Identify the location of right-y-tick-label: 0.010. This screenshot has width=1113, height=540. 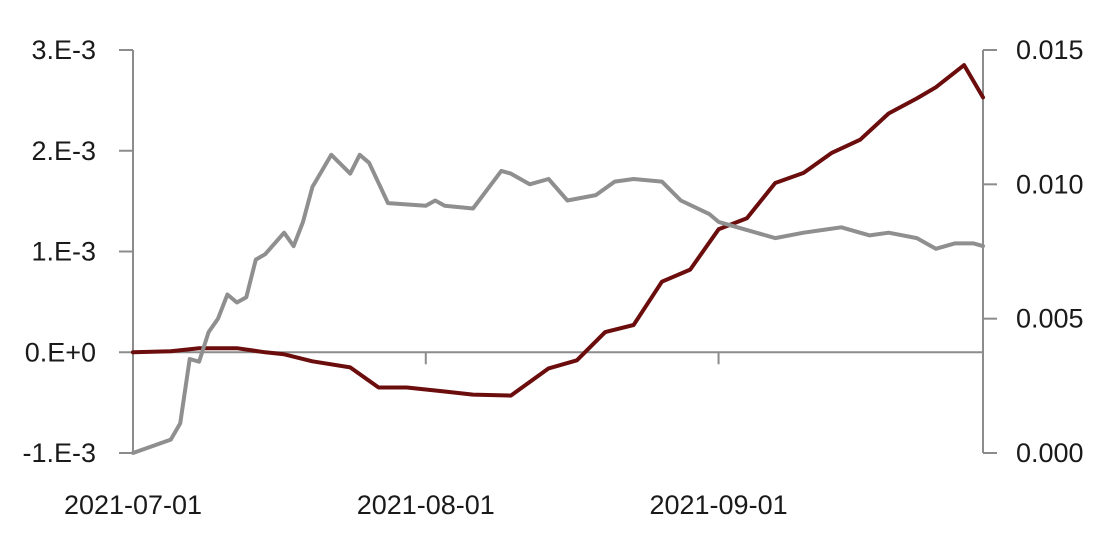
(1050, 184).